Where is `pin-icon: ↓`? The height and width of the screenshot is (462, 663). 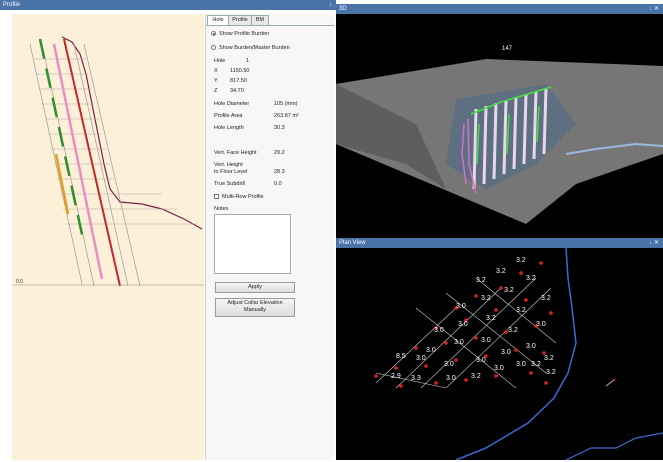 pin-icon: ↓ is located at coordinates (330, 5).